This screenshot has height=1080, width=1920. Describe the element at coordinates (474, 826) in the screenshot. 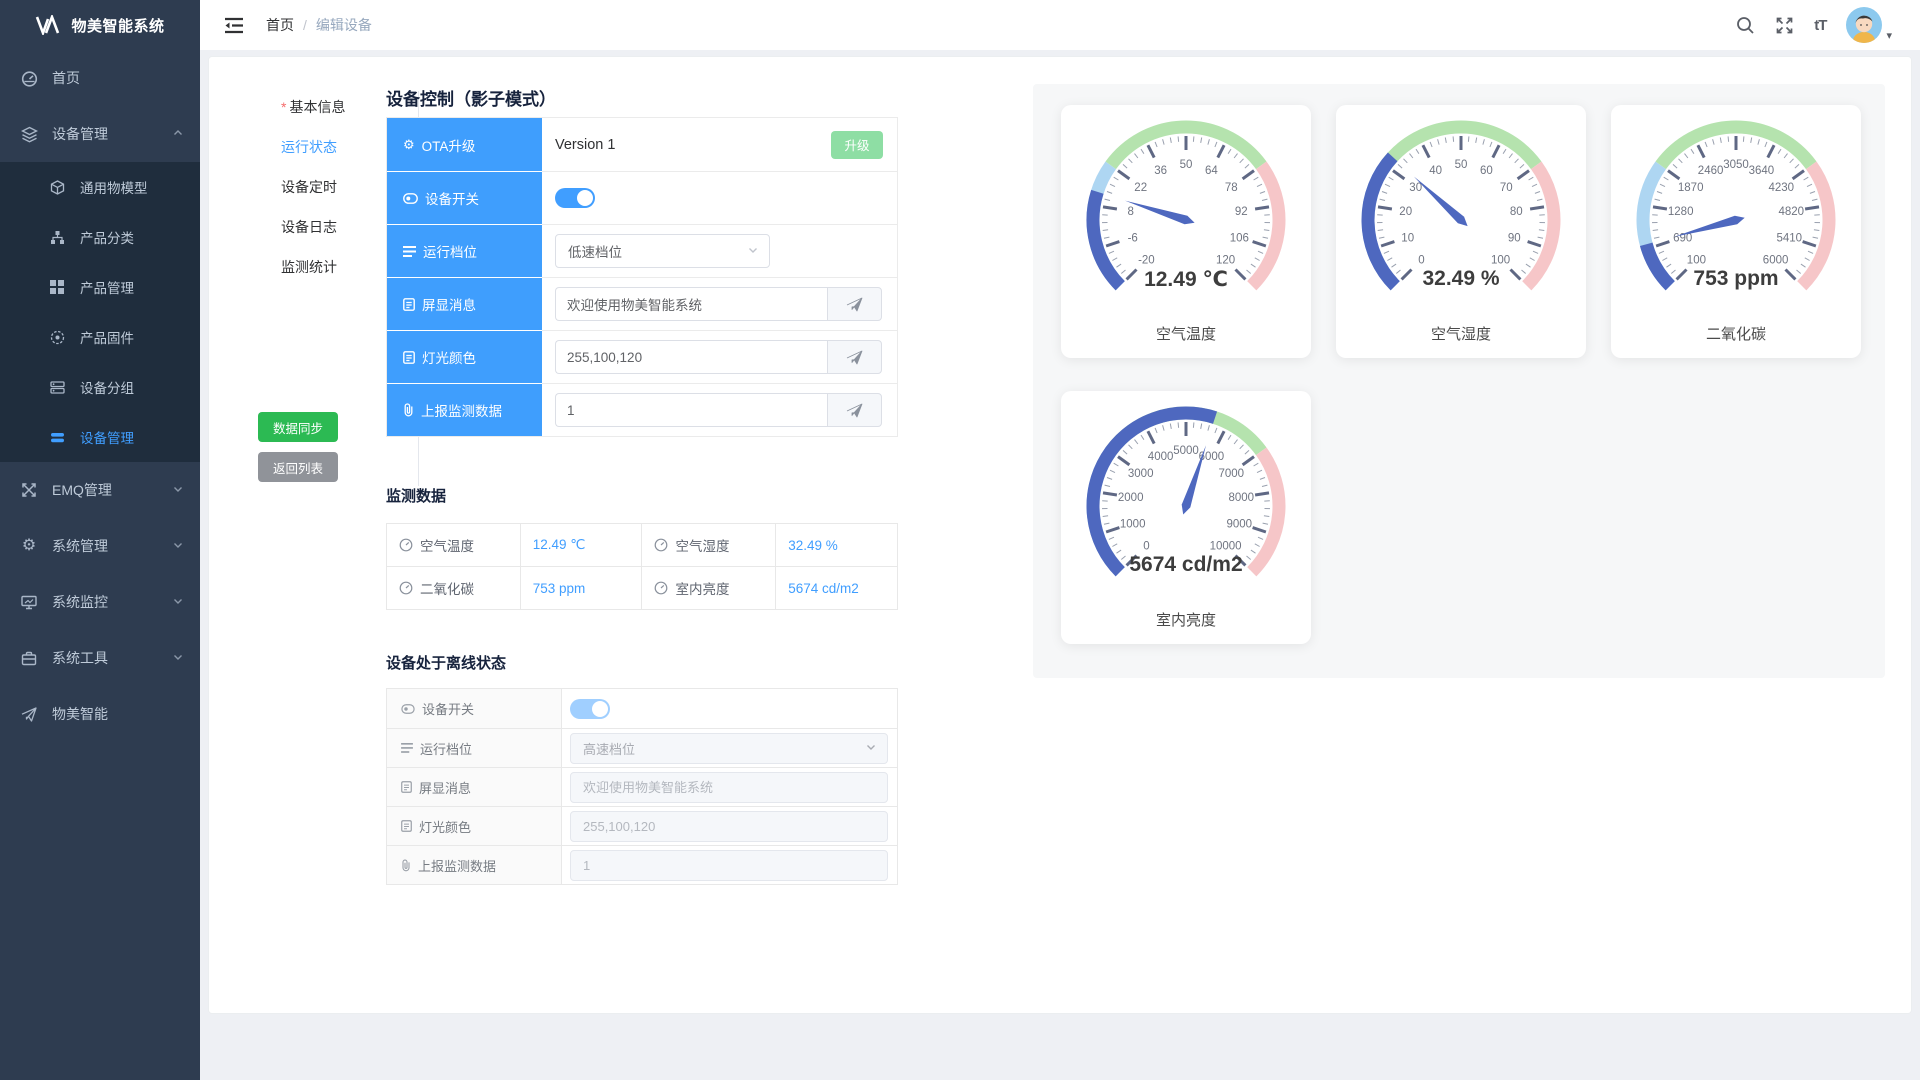

I see `offline-light-color-label: 灯光颜色` at that location.